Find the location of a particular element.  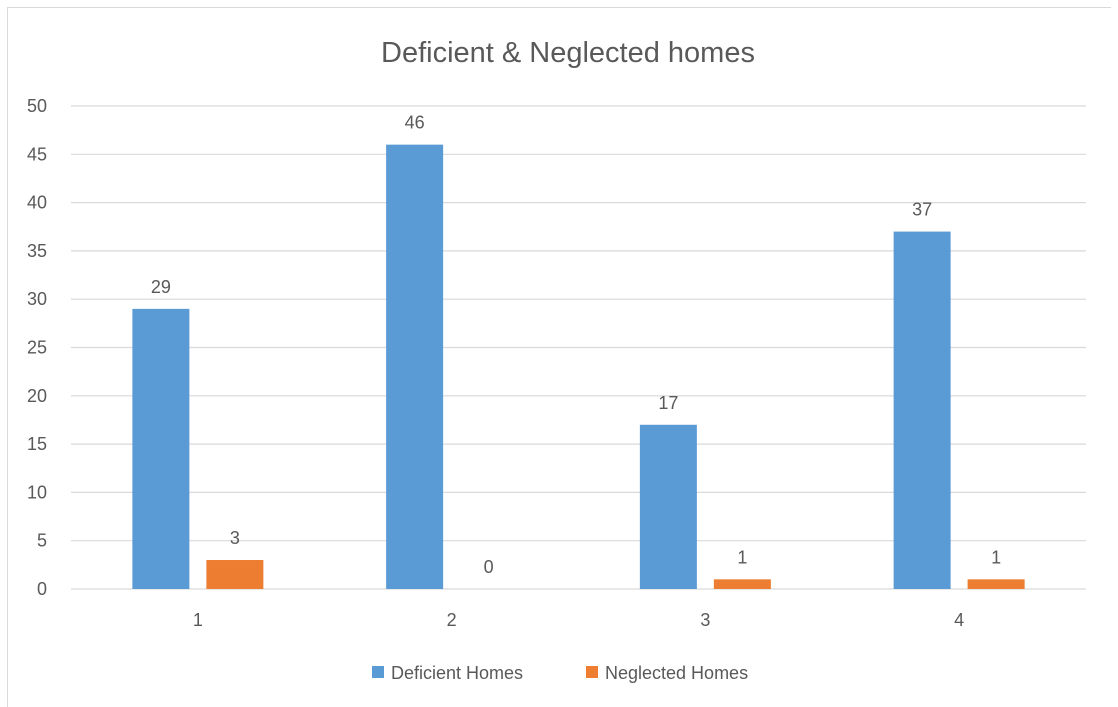

y-axis-ticks: 0 5 10 15 20 25 30 35 40 45 50 is located at coordinates (37, 347).